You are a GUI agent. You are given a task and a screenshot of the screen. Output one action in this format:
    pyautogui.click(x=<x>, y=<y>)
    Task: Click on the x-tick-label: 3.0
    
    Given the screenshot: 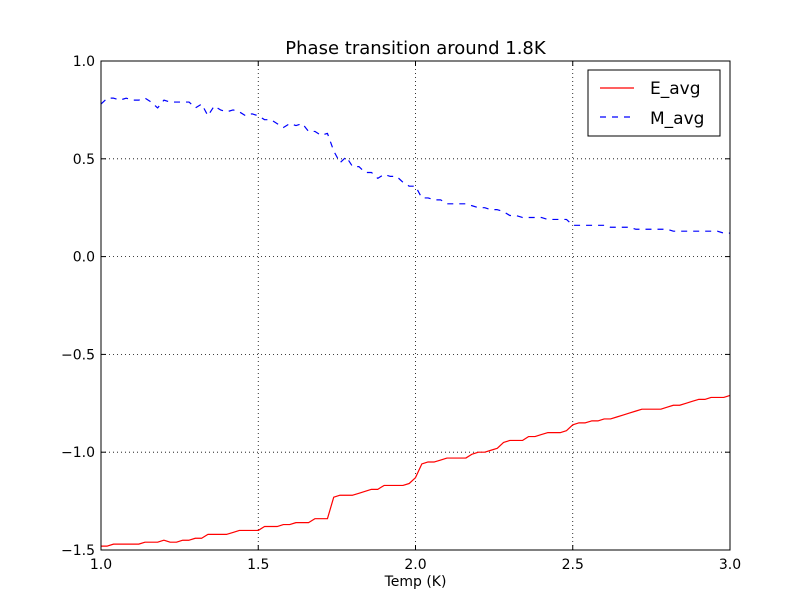 What is the action you would take?
    pyautogui.click(x=730, y=565)
    